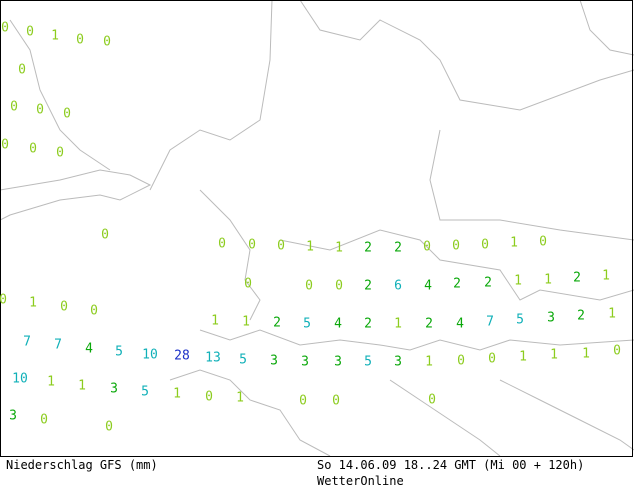 The height and width of the screenshot is (490, 634). What do you see at coordinates (82, 465) in the screenshot?
I see `footer-left: Niederschlag GFS (mm)` at bounding box center [82, 465].